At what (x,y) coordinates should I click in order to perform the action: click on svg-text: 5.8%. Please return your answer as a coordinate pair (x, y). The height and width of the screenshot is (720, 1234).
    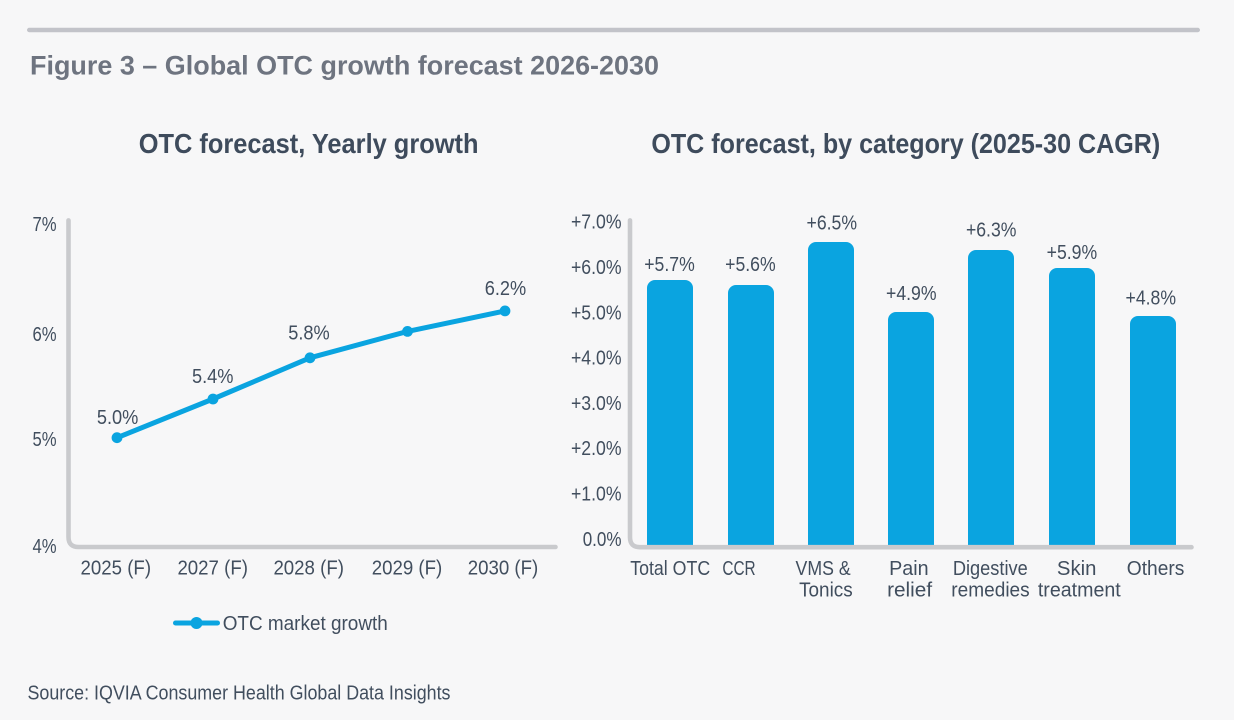
    Looking at the image, I should click on (309, 333).